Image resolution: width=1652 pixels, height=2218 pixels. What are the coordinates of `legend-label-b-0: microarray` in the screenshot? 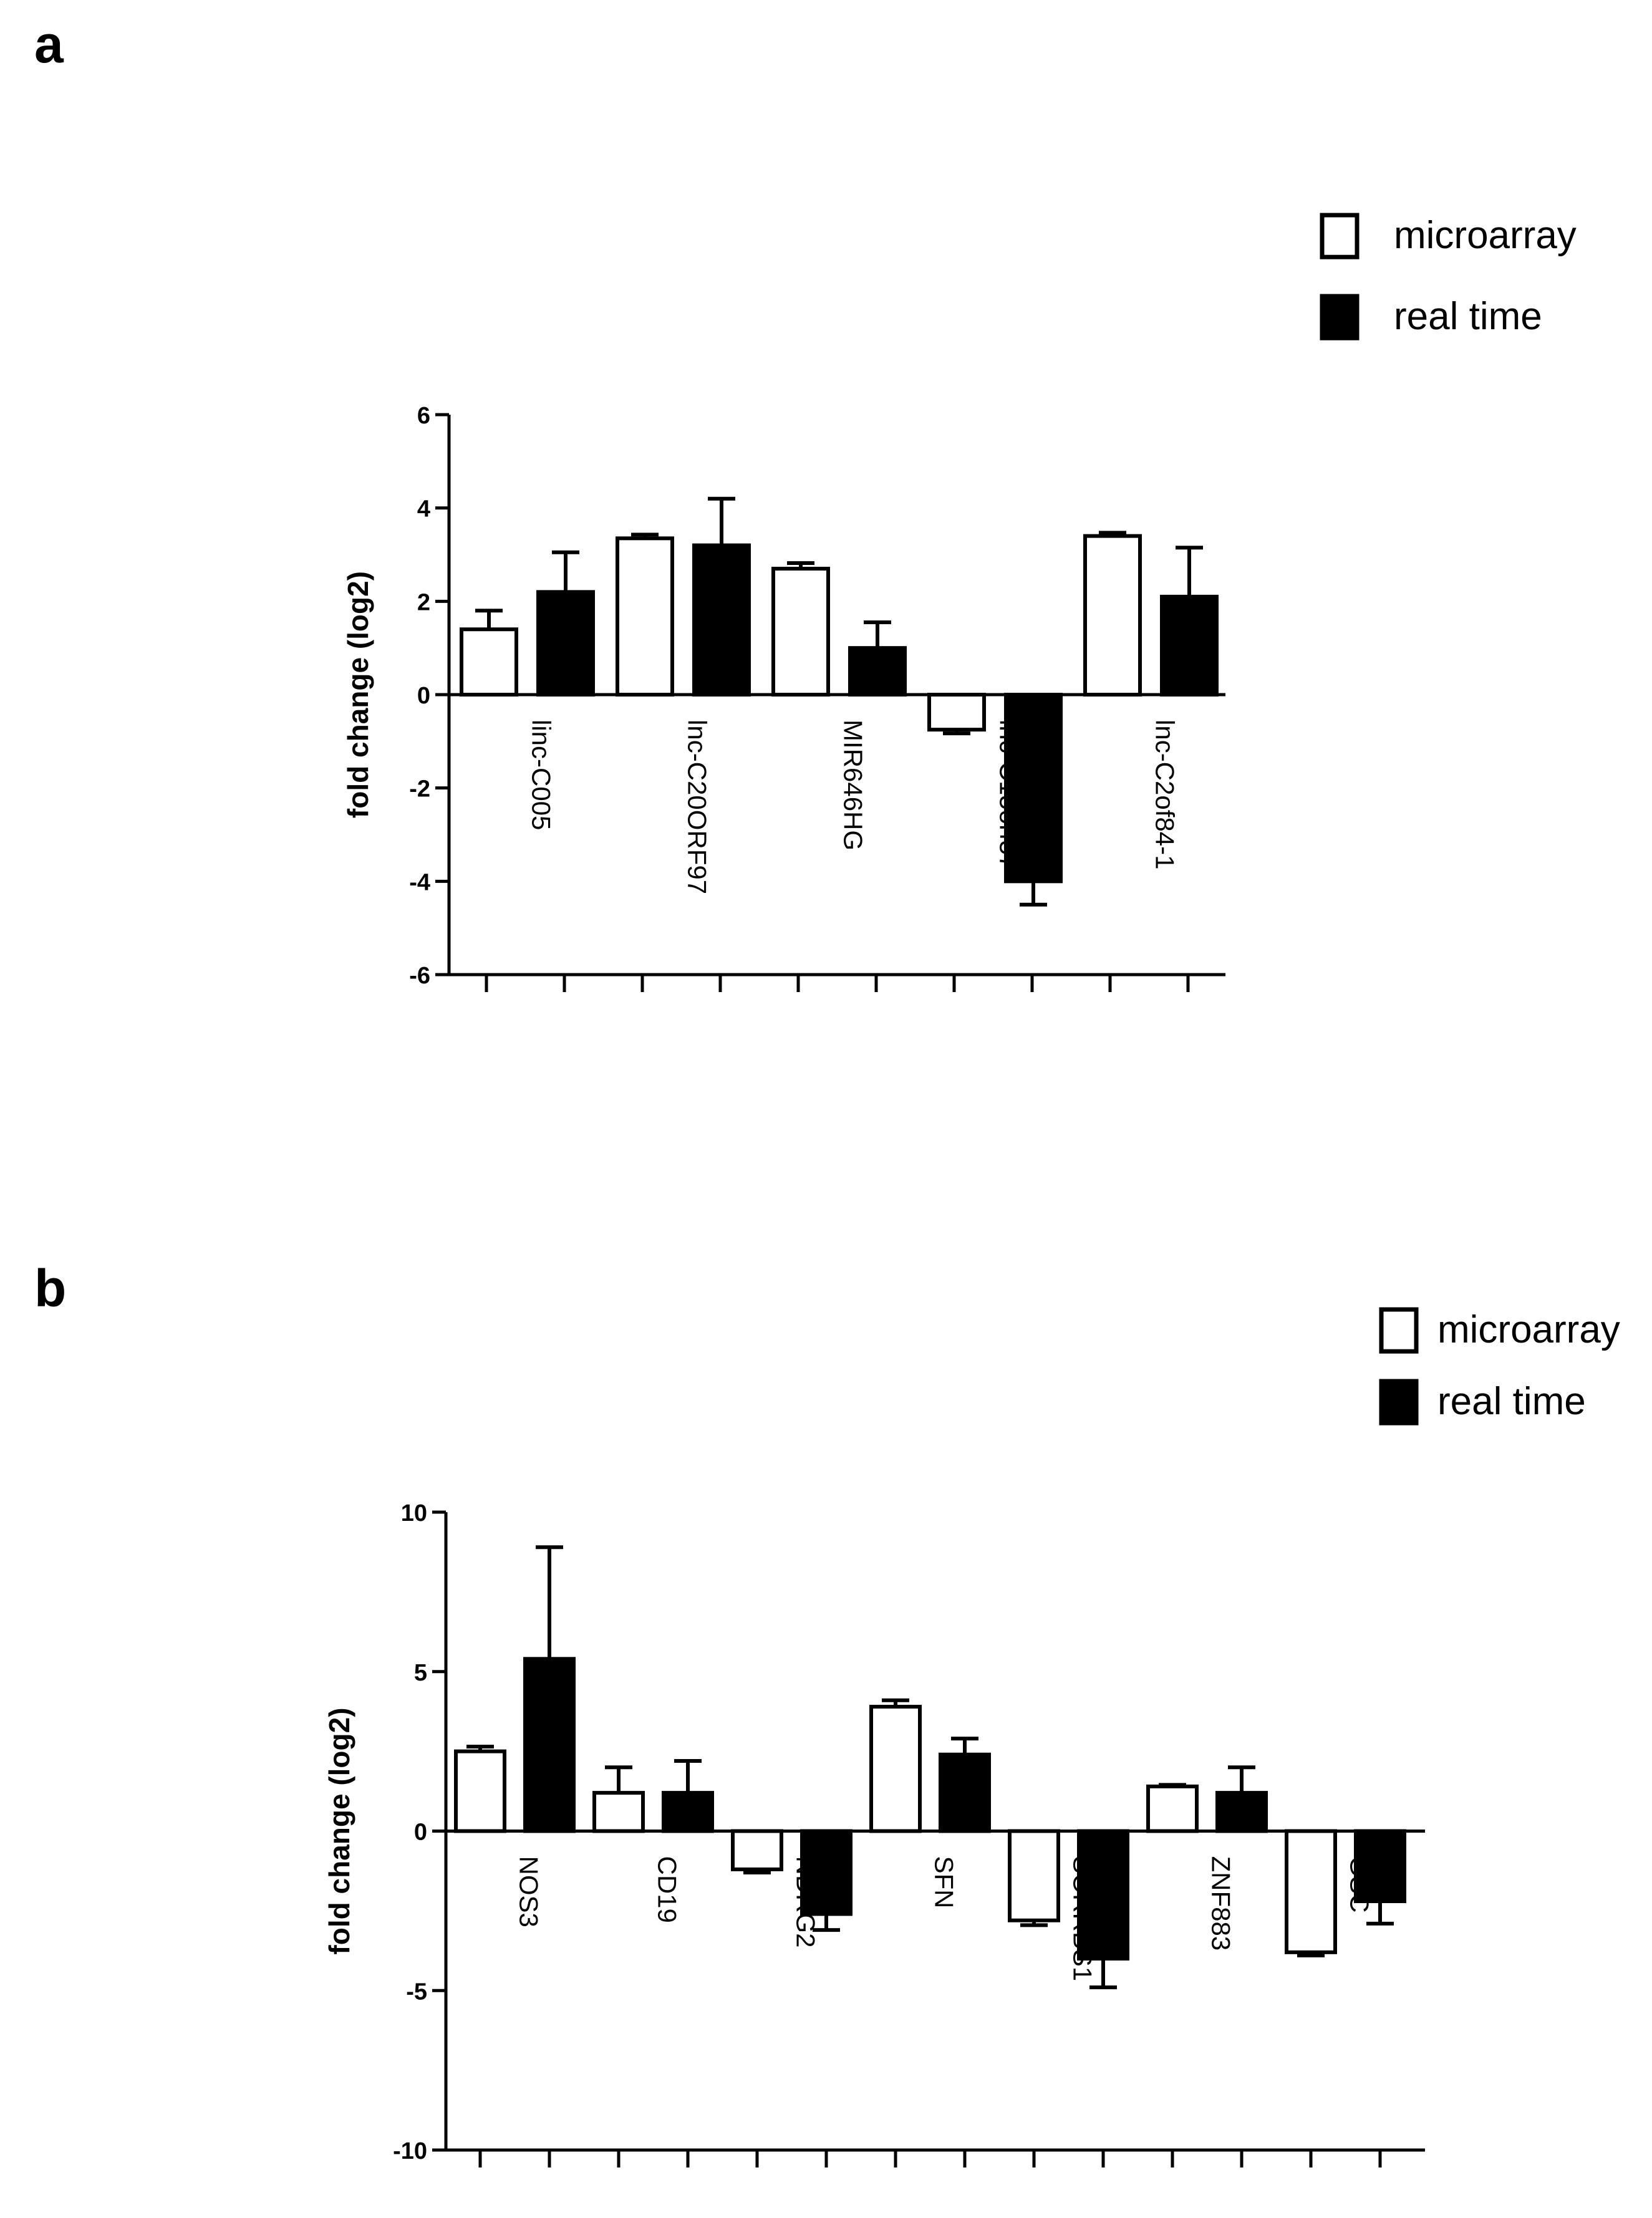 It's located at (1528, 1329).